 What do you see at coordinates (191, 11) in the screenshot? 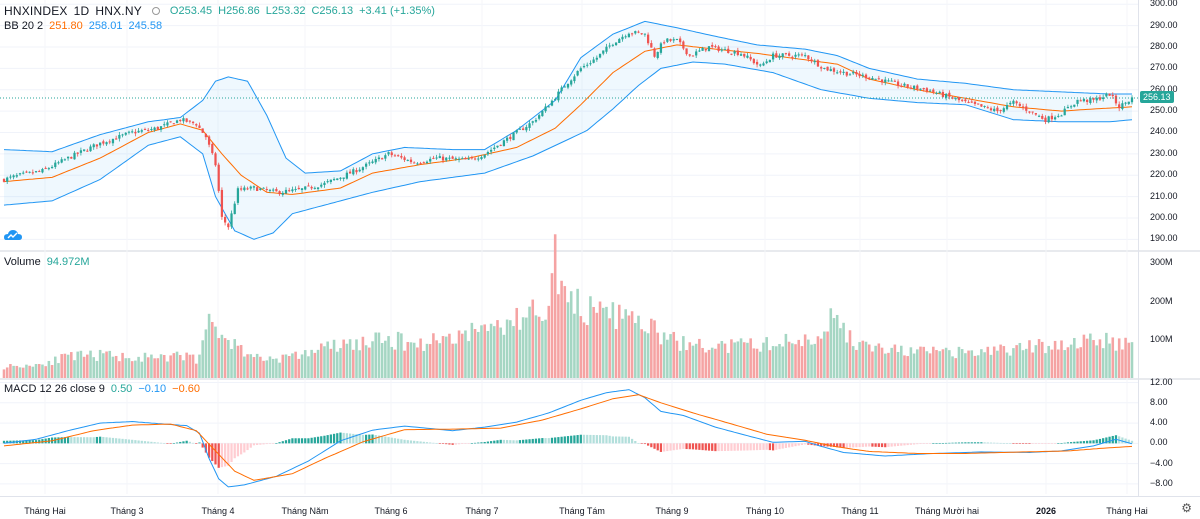
I see `ohlc-open: O253.45` at bounding box center [191, 11].